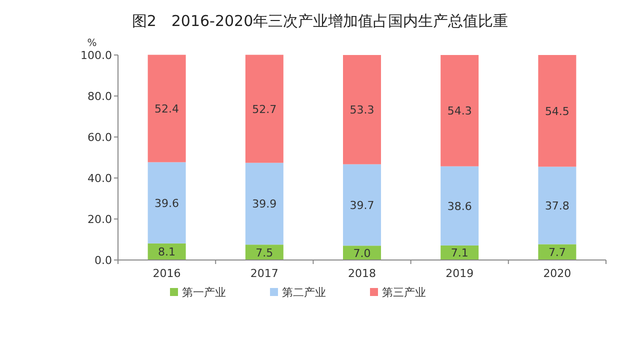 This screenshot has height=337, width=640. I want to click on data-label: 53.3, so click(362, 110).